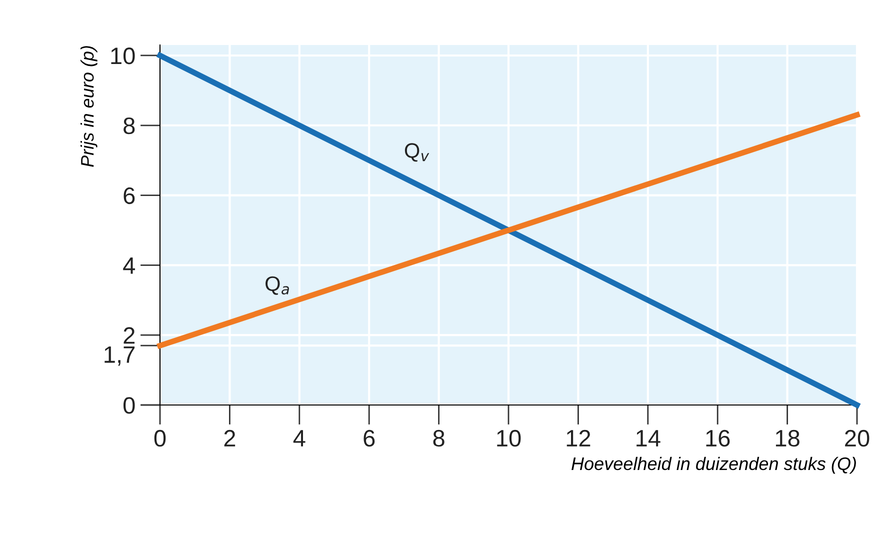 Image resolution: width=885 pixels, height=533 pixels. Describe the element at coordinates (129, 405) in the screenshot. I see `y-tick-label: 0` at that location.